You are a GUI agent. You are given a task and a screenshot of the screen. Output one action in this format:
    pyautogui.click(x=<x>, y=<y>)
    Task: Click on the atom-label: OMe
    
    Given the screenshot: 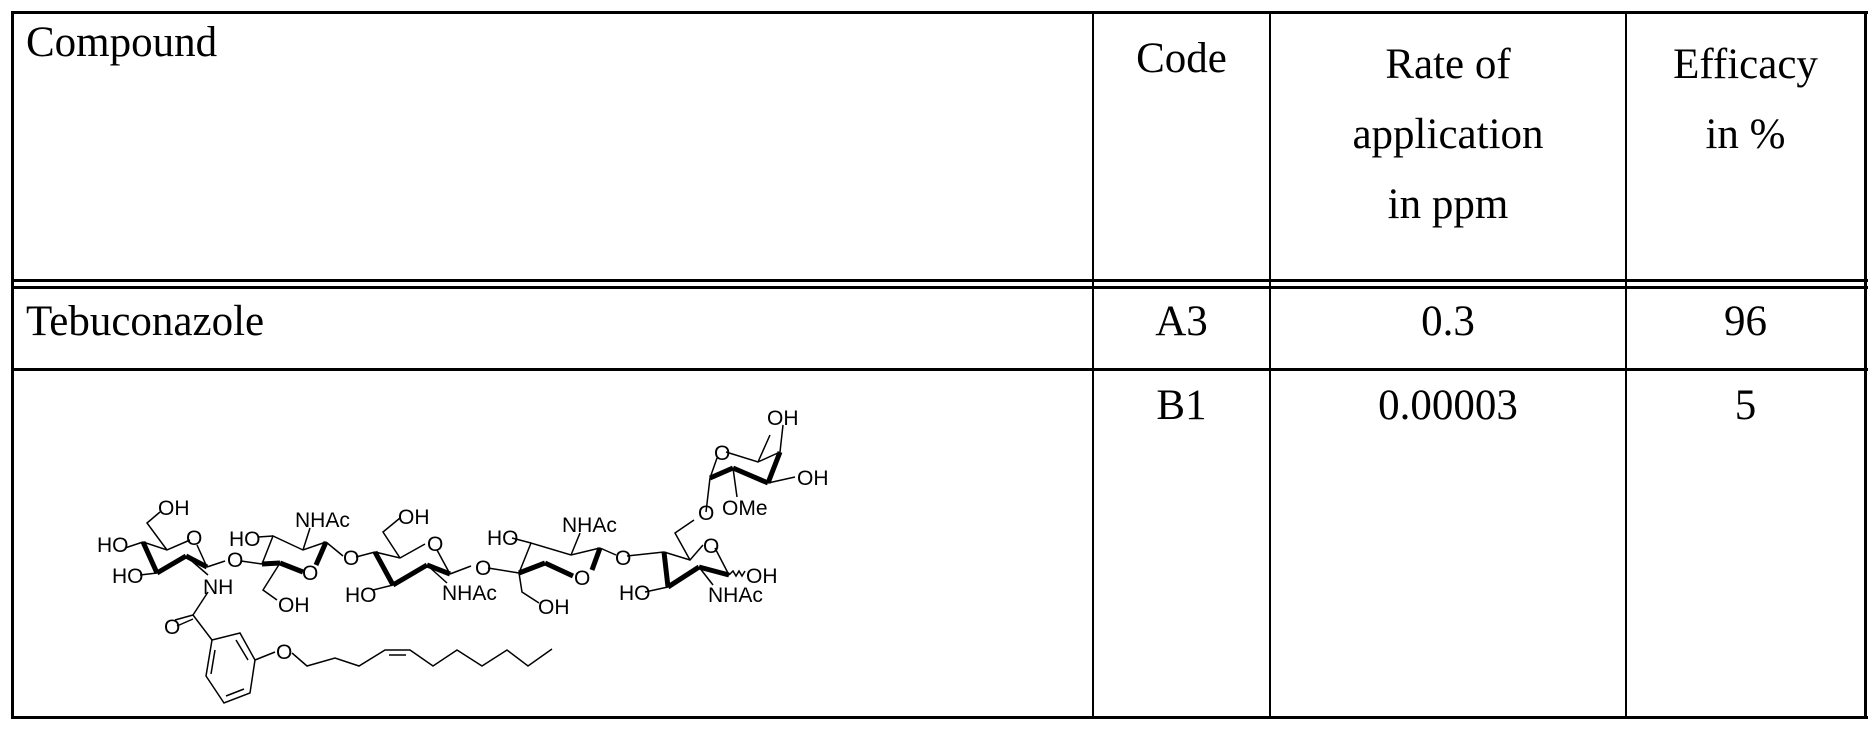 What is the action you would take?
    pyautogui.click(x=745, y=508)
    